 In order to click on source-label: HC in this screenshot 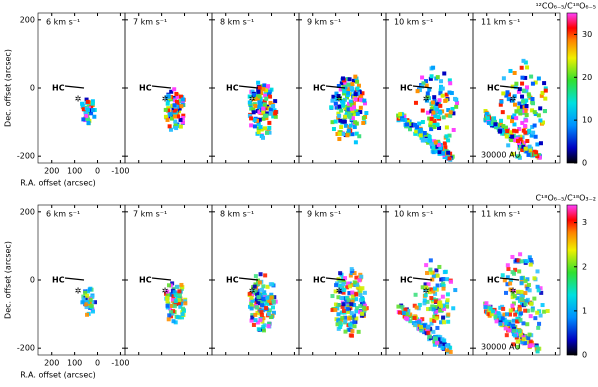, I will do `click(493, 280)`.